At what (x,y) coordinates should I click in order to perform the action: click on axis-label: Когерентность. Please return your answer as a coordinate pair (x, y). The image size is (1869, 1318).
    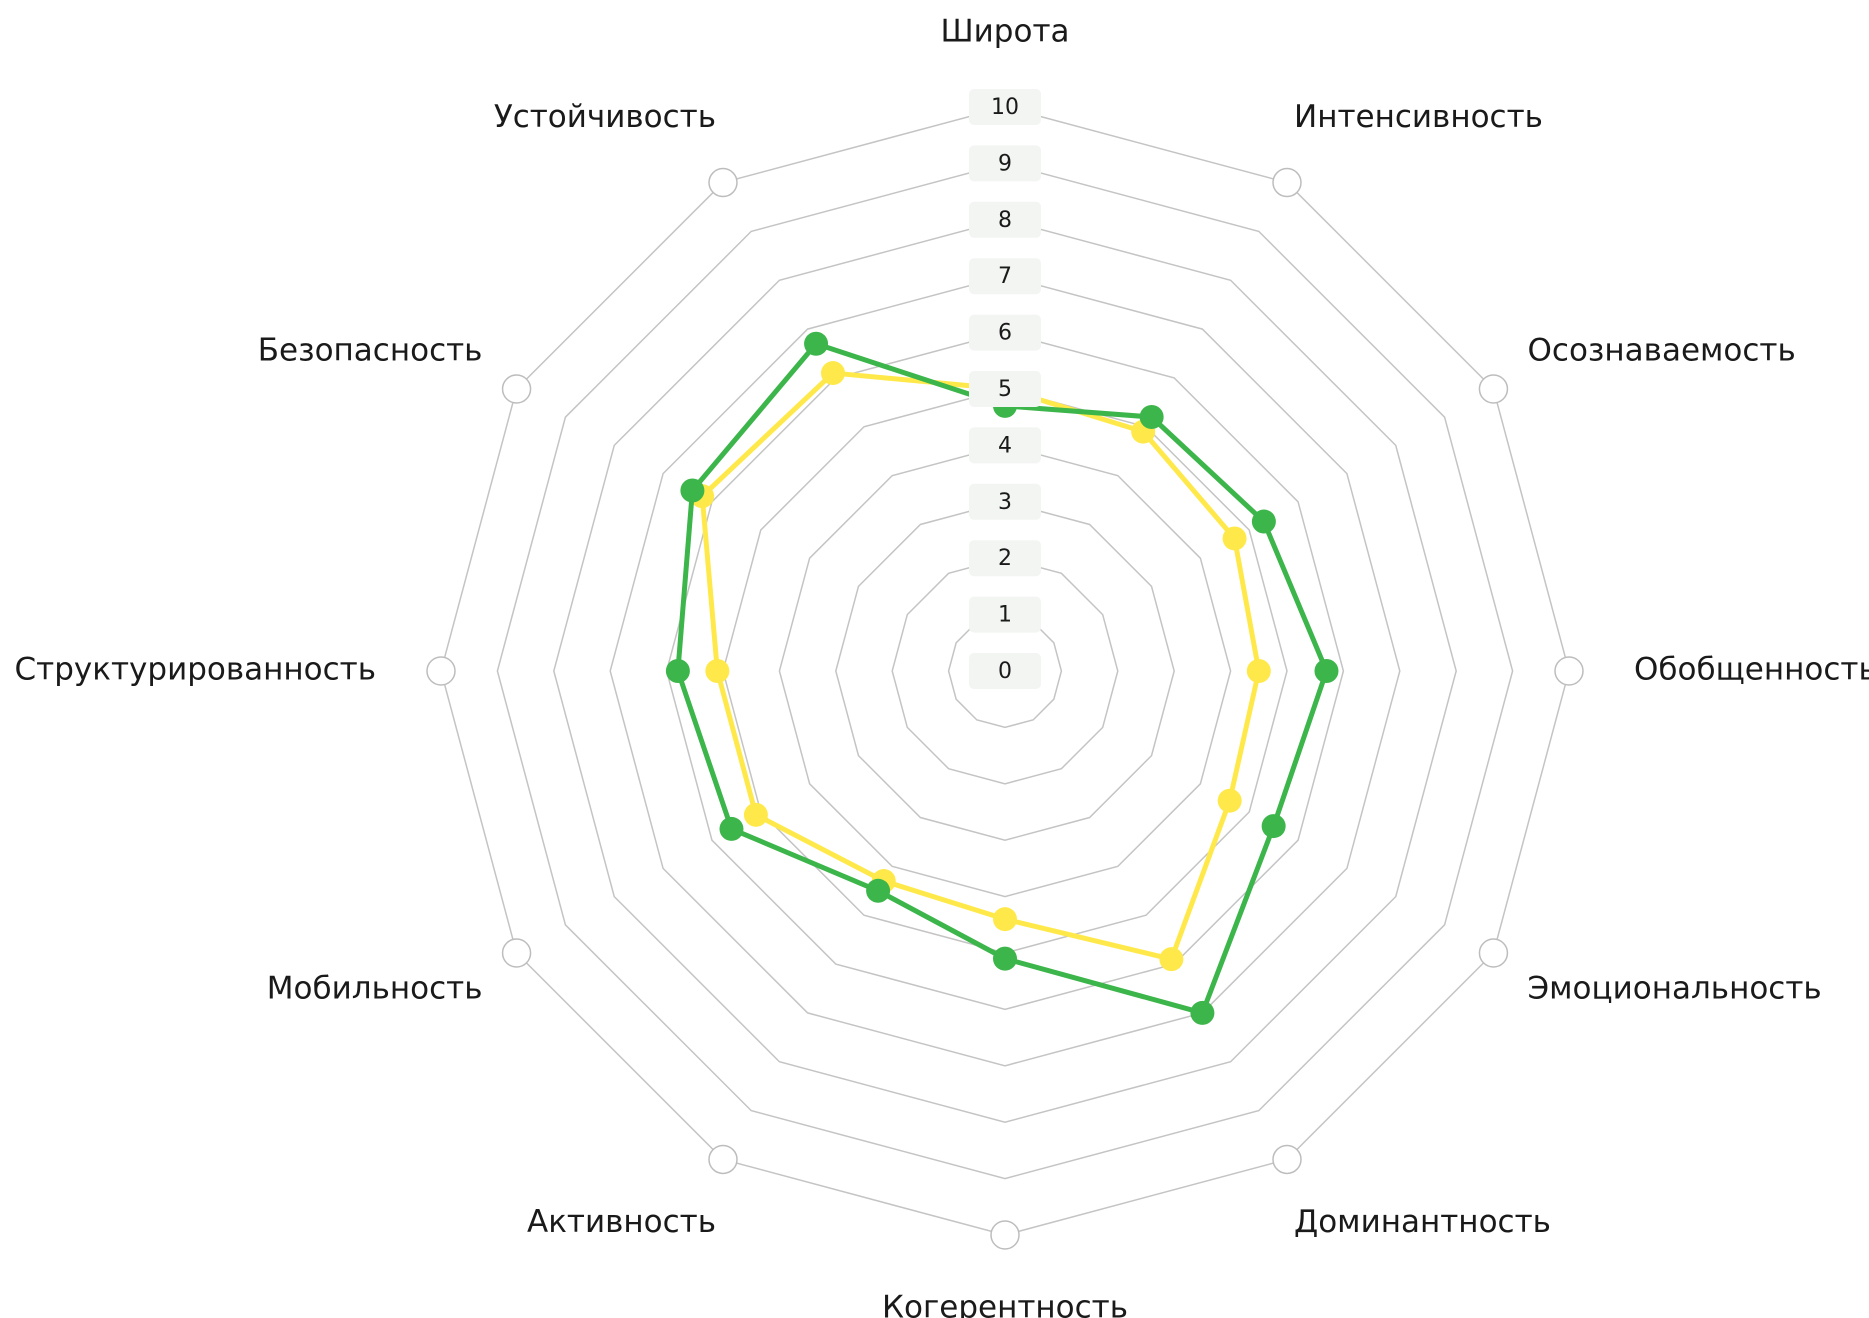
    Looking at the image, I should click on (1005, 1304).